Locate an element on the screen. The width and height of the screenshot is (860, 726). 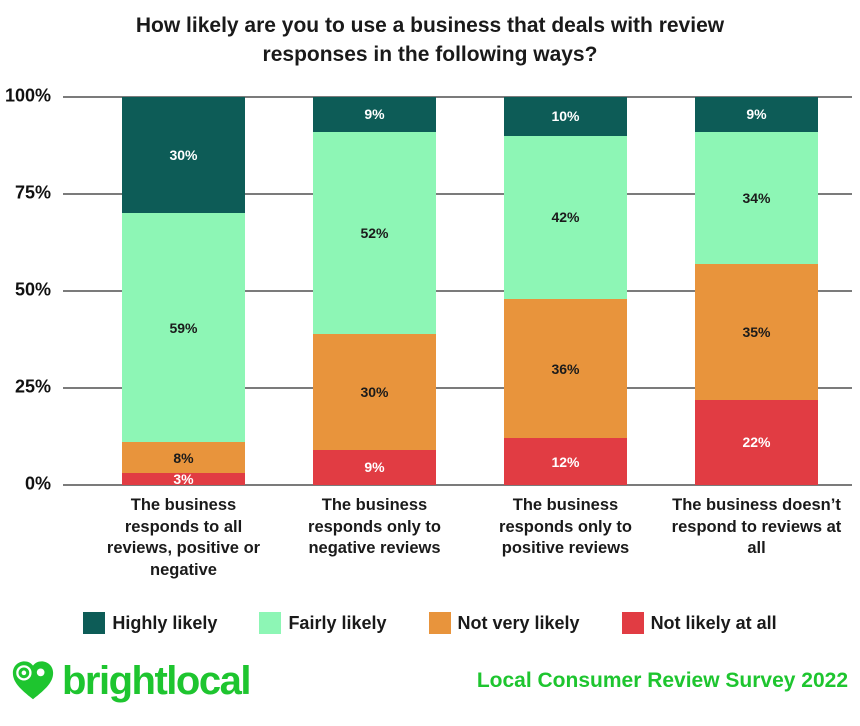
bar-segment: 35% is located at coordinates (756, 331).